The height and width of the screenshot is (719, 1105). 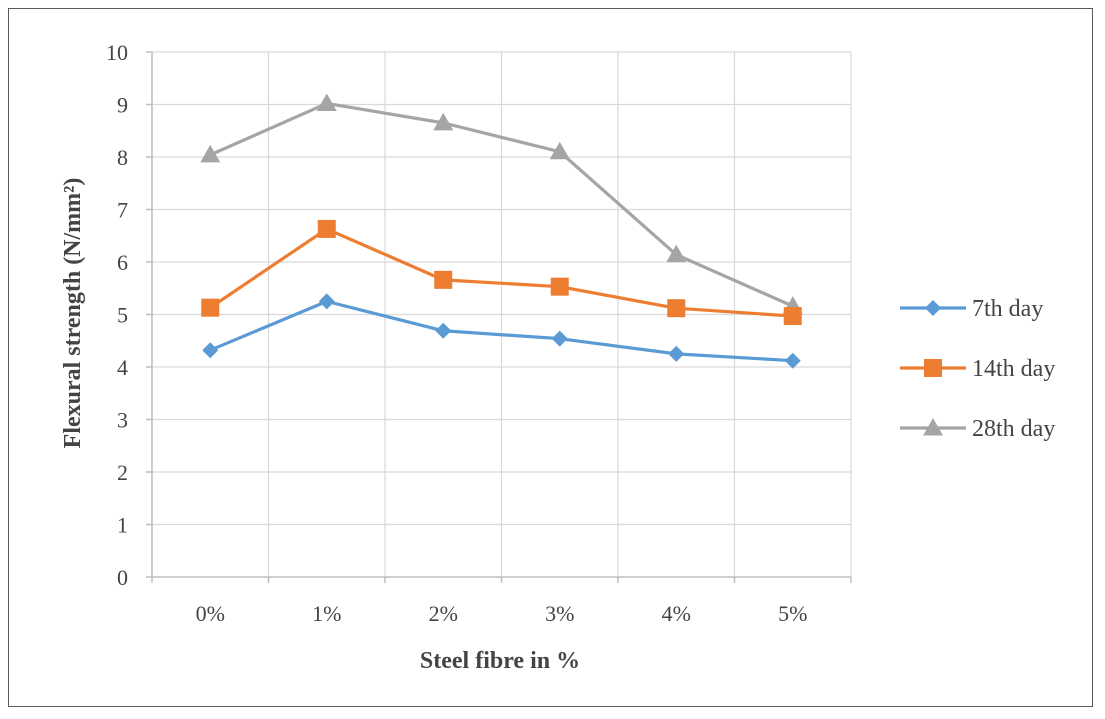 What do you see at coordinates (210, 613) in the screenshot?
I see `x-tick-label: 0%` at bounding box center [210, 613].